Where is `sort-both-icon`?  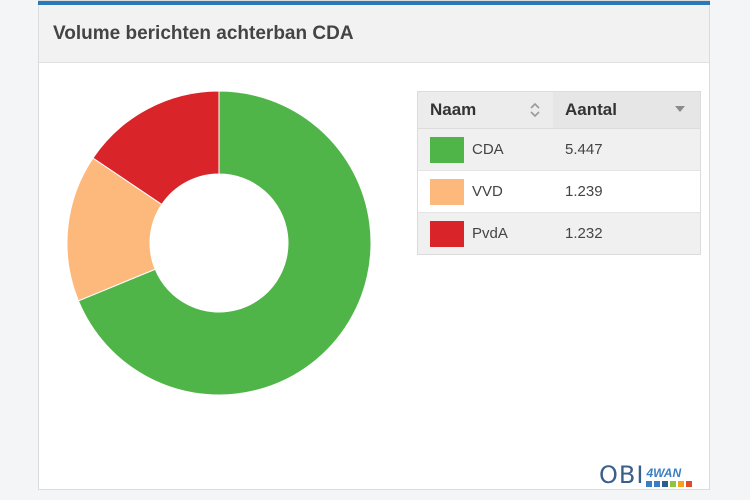 sort-both-icon is located at coordinates (535, 110).